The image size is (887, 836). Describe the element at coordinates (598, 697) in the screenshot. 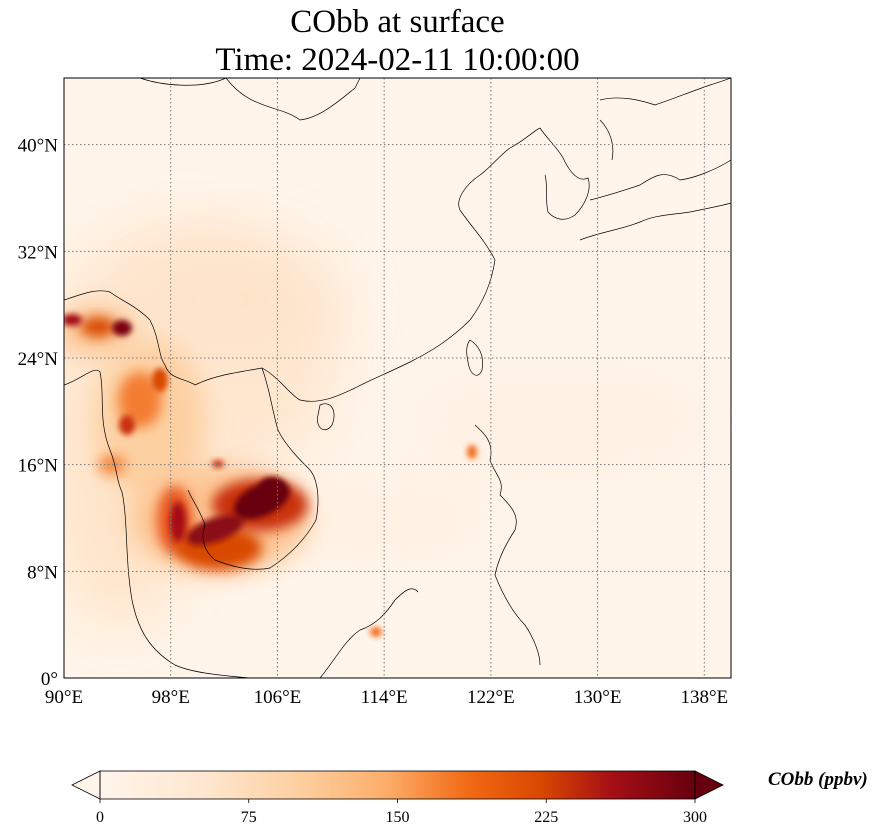

I see `x-tick-label: 130°E` at that location.